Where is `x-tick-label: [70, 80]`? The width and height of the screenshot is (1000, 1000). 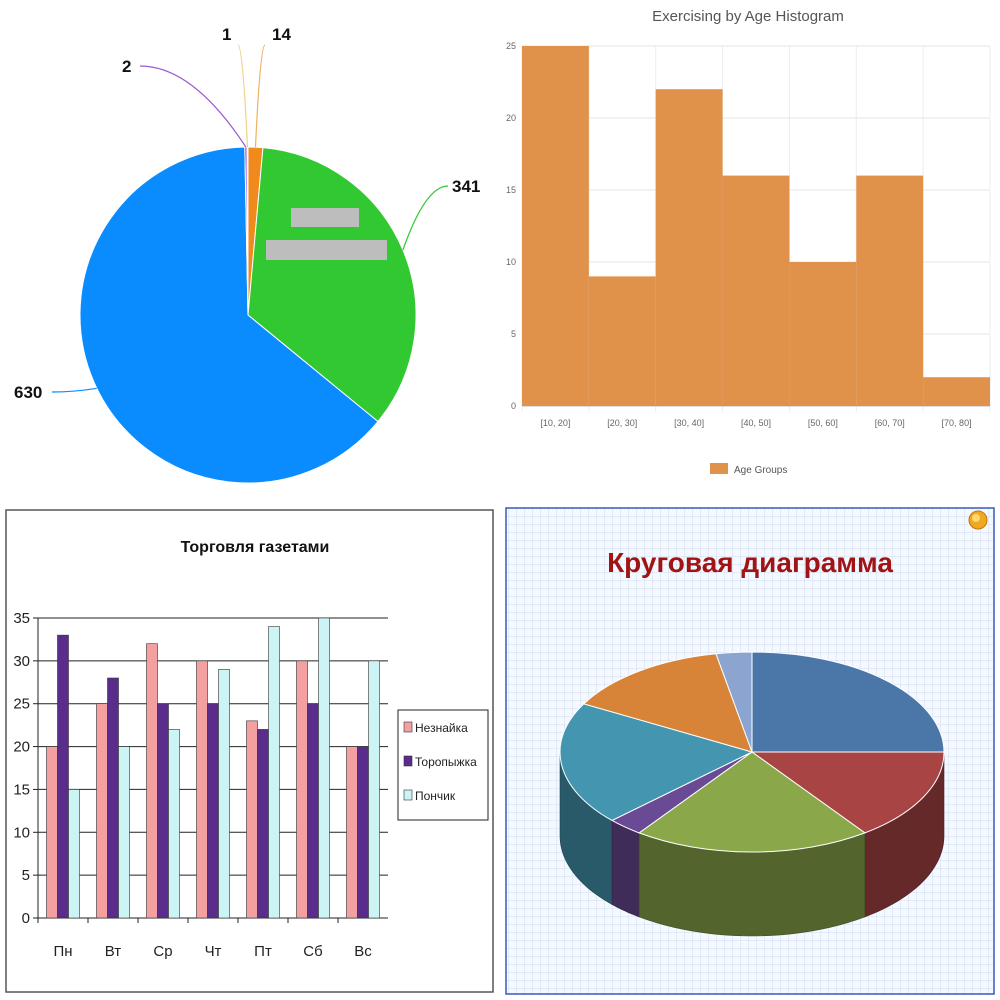
x-tick-label: [70, 80] is located at coordinates (957, 423).